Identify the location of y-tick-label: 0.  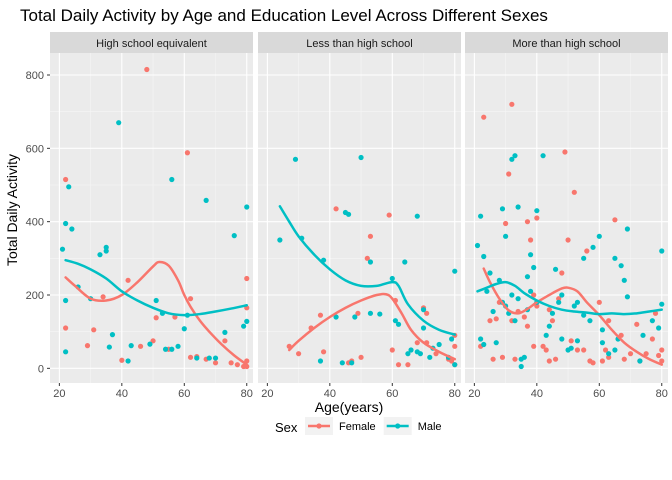
(41, 369).